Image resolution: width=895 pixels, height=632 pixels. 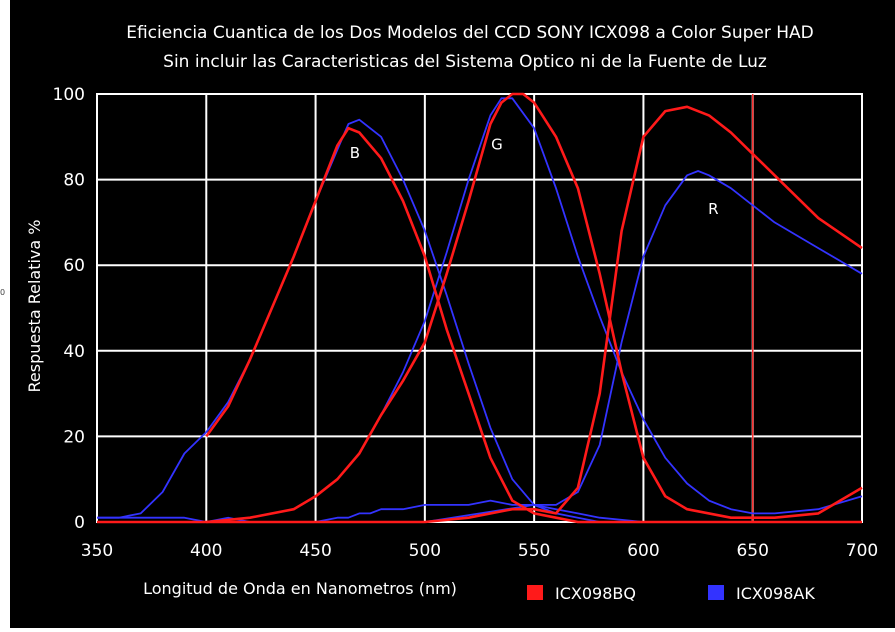 What do you see at coordinates (716, 592) in the screenshot?
I see `legend-swatch-icx098ak` at bounding box center [716, 592].